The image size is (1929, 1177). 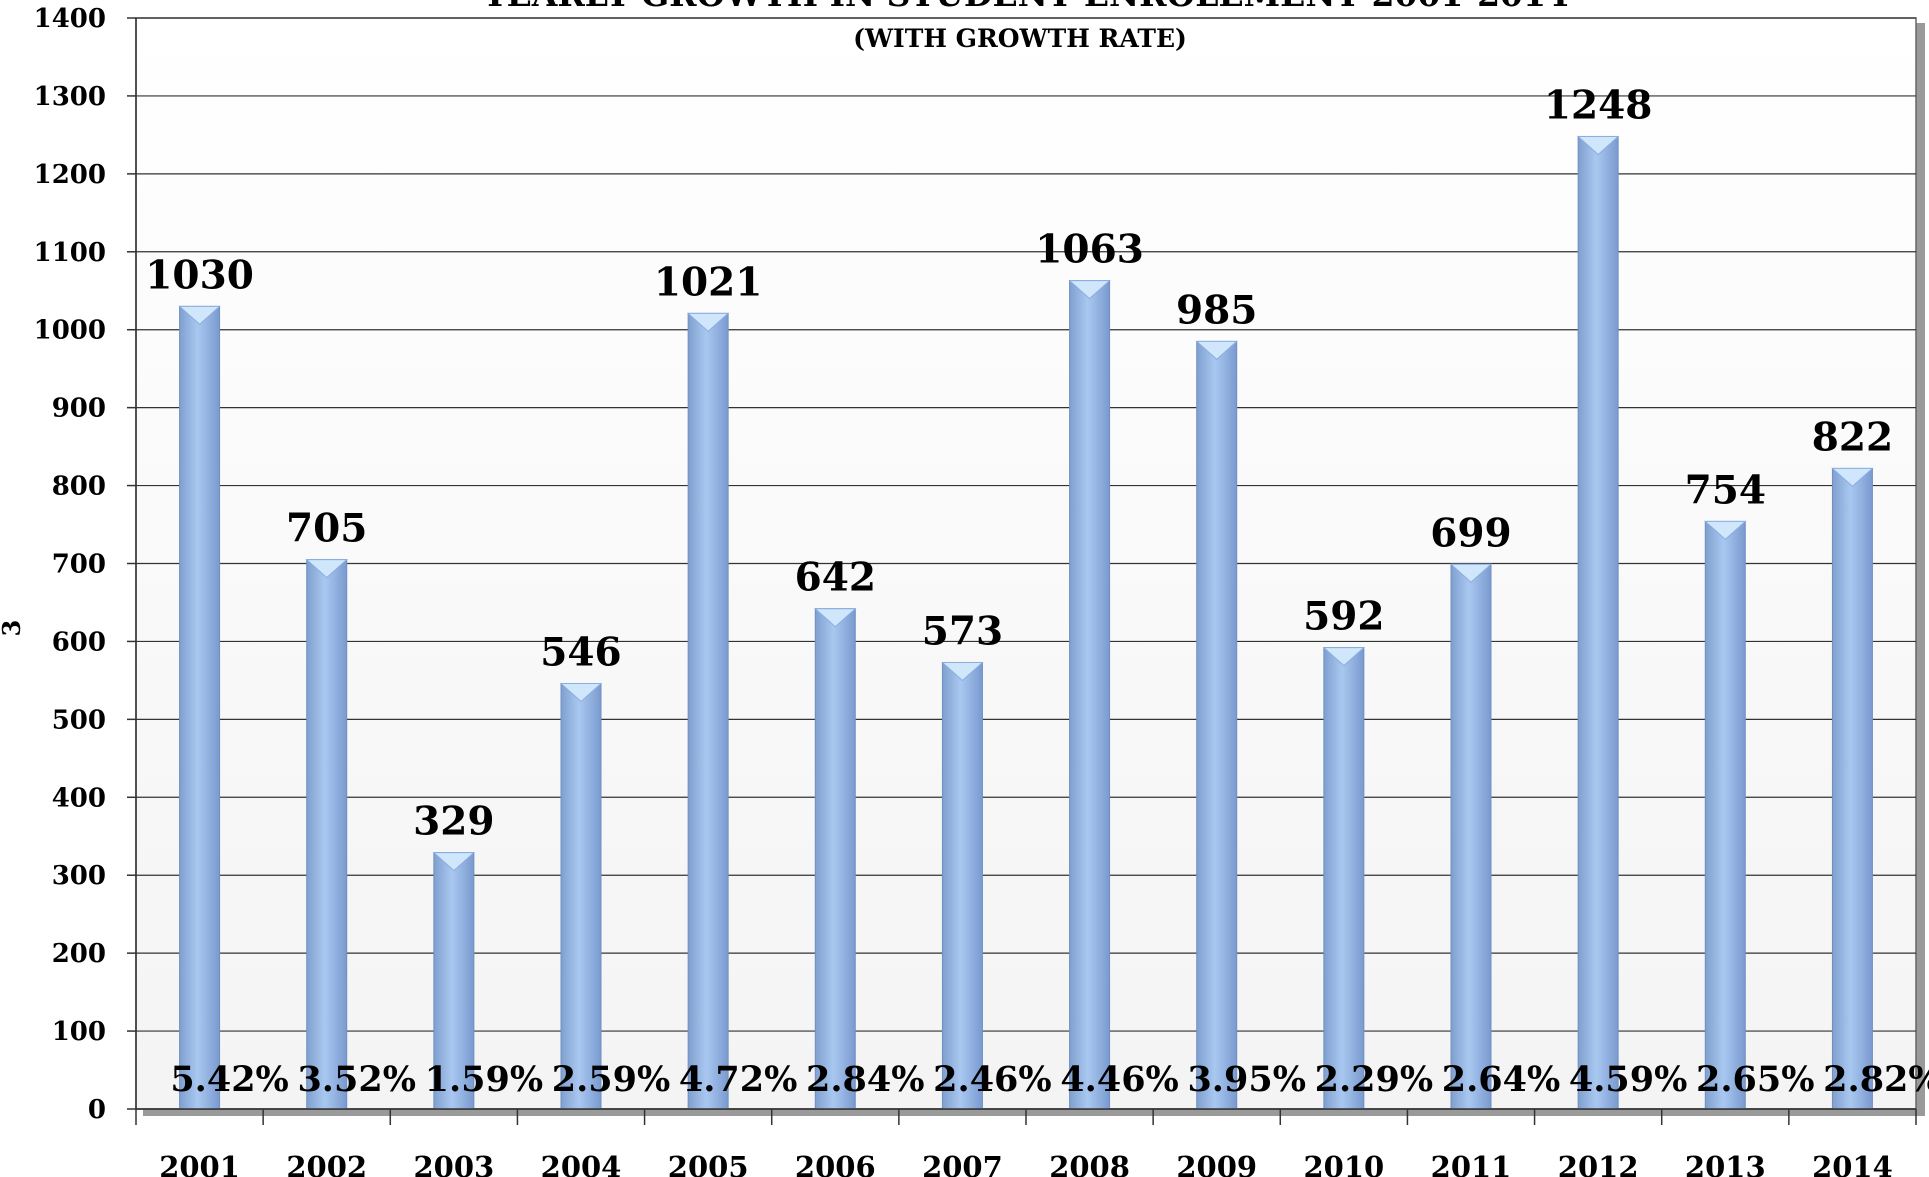 I want to click on y-tick-label: 800, so click(x=79, y=487).